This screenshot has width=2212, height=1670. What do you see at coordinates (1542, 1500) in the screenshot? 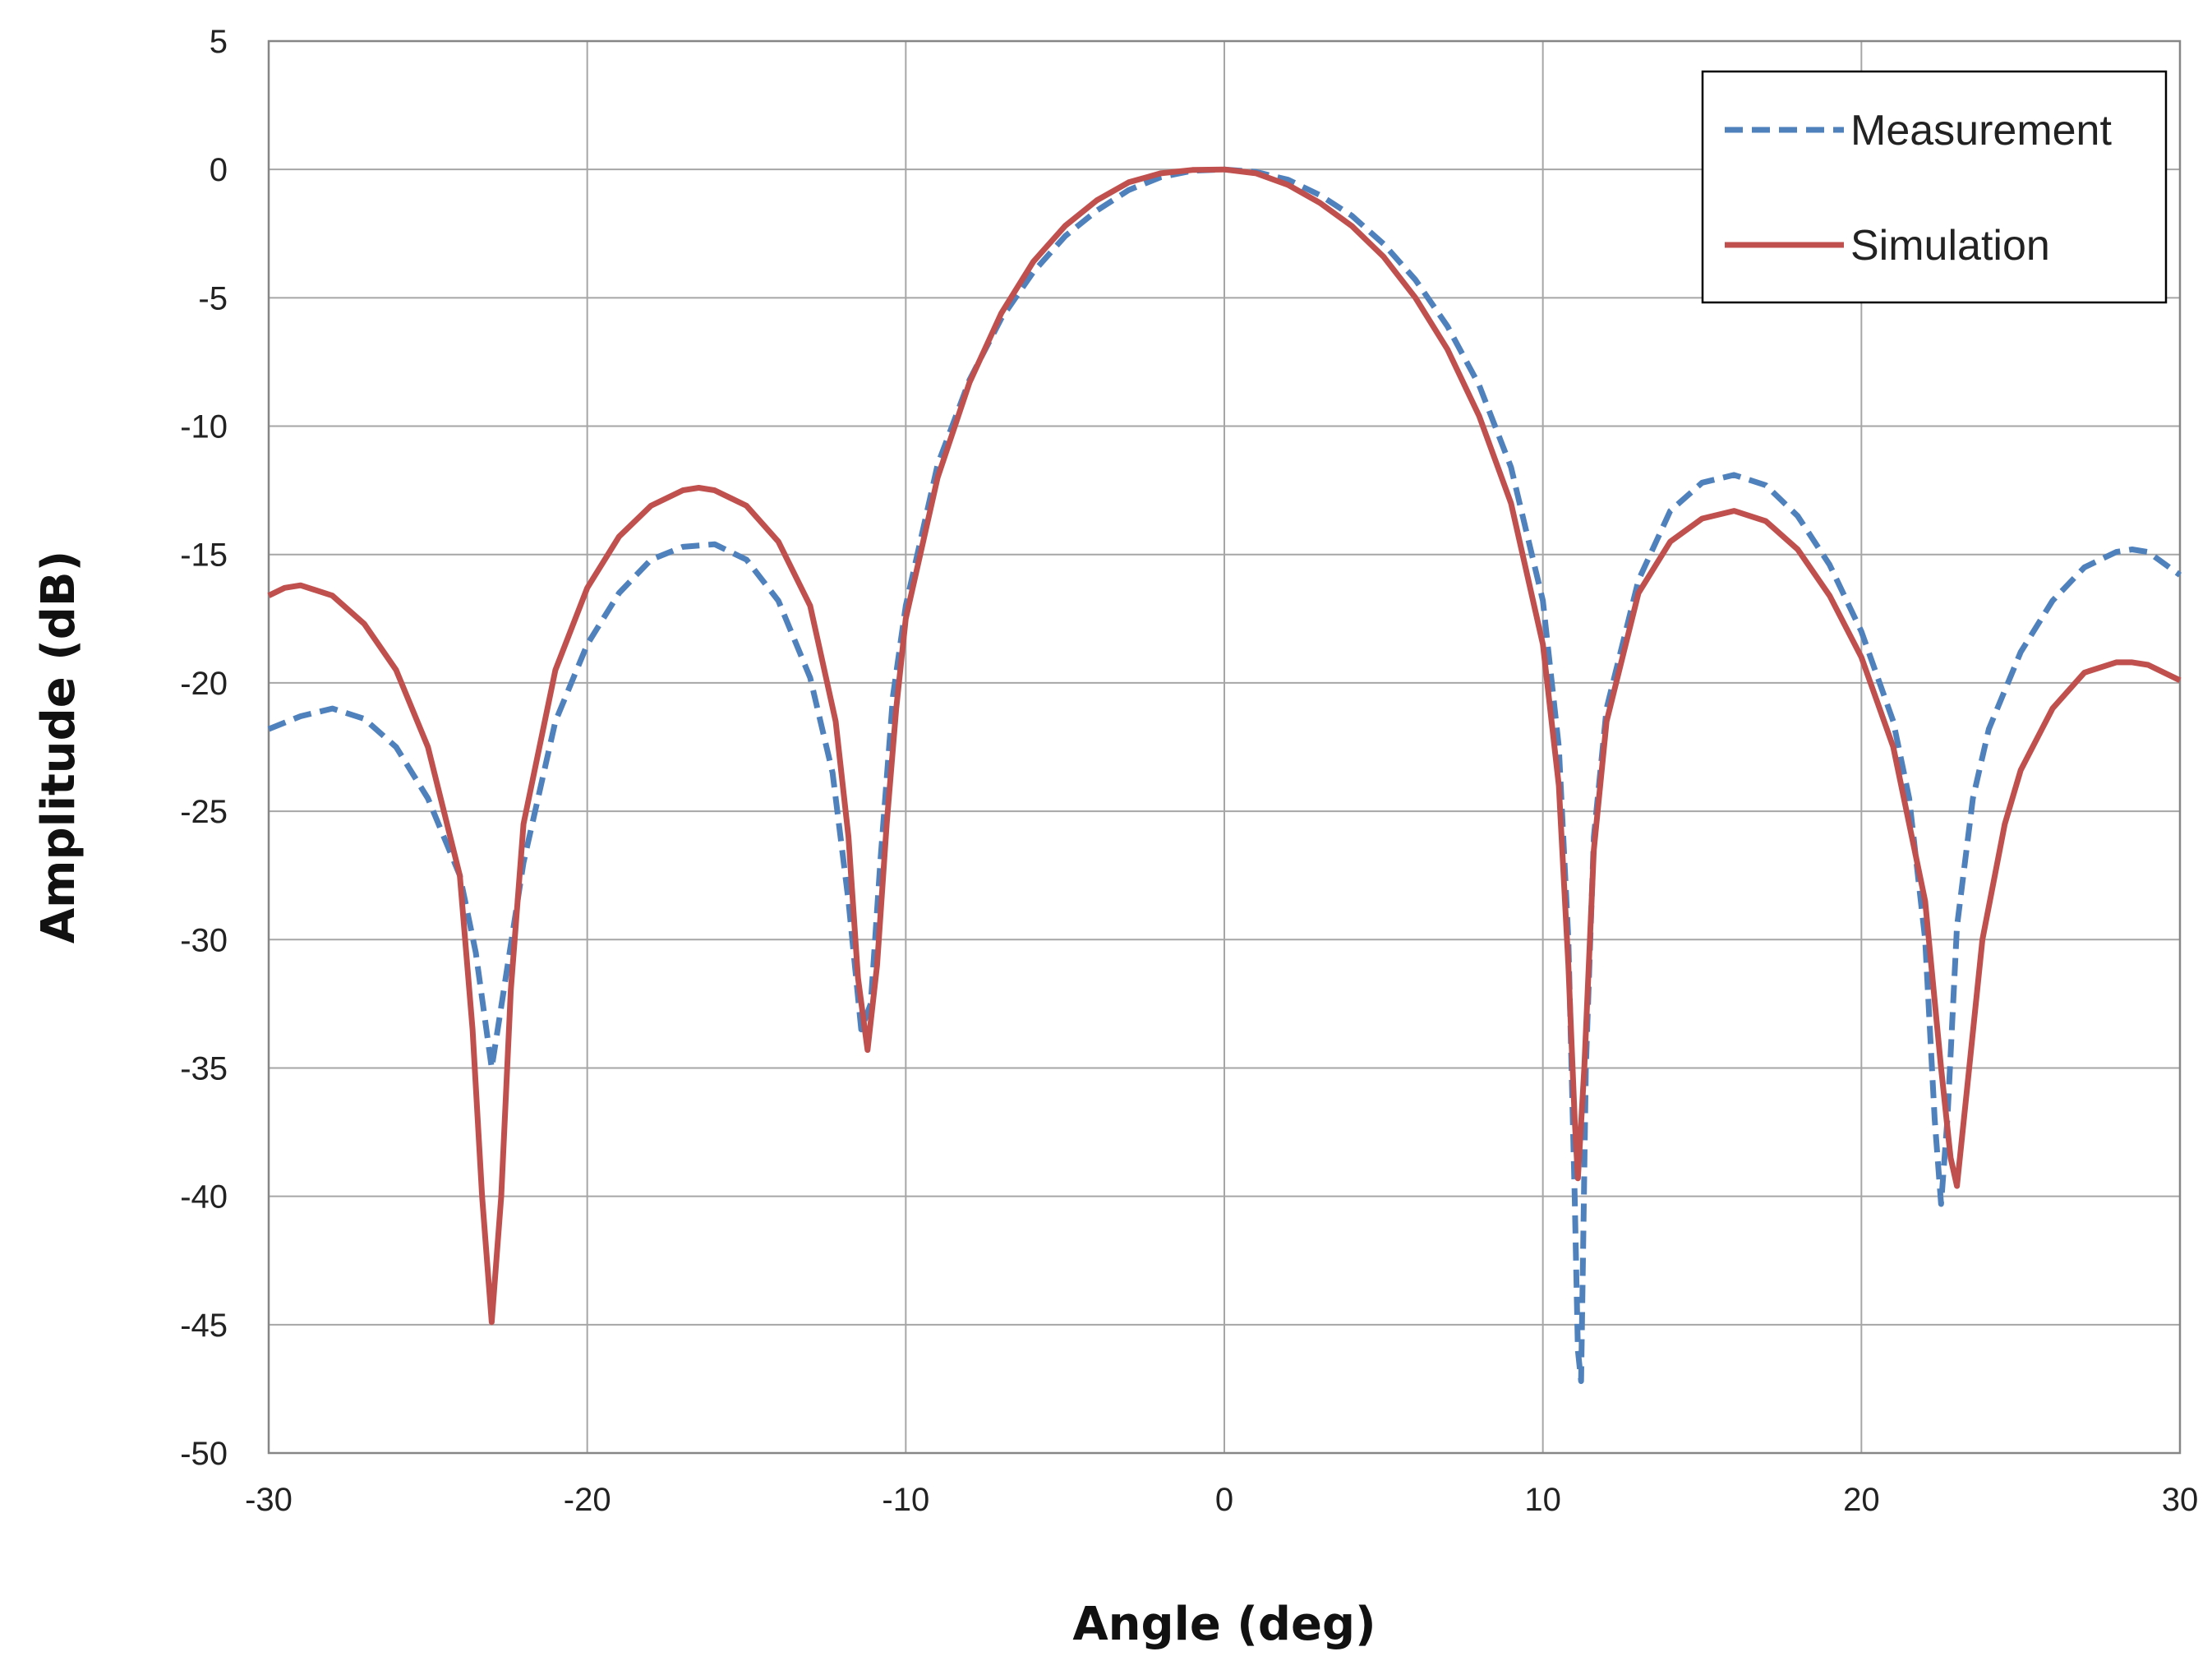
I see `x-tick-label: 10` at bounding box center [1542, 1500].